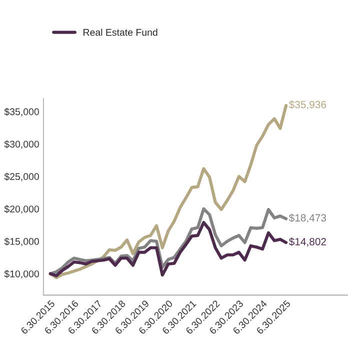 The image size is (348, 340). I want to click on legend-label: Real Estate Fund, so click(121, 32).